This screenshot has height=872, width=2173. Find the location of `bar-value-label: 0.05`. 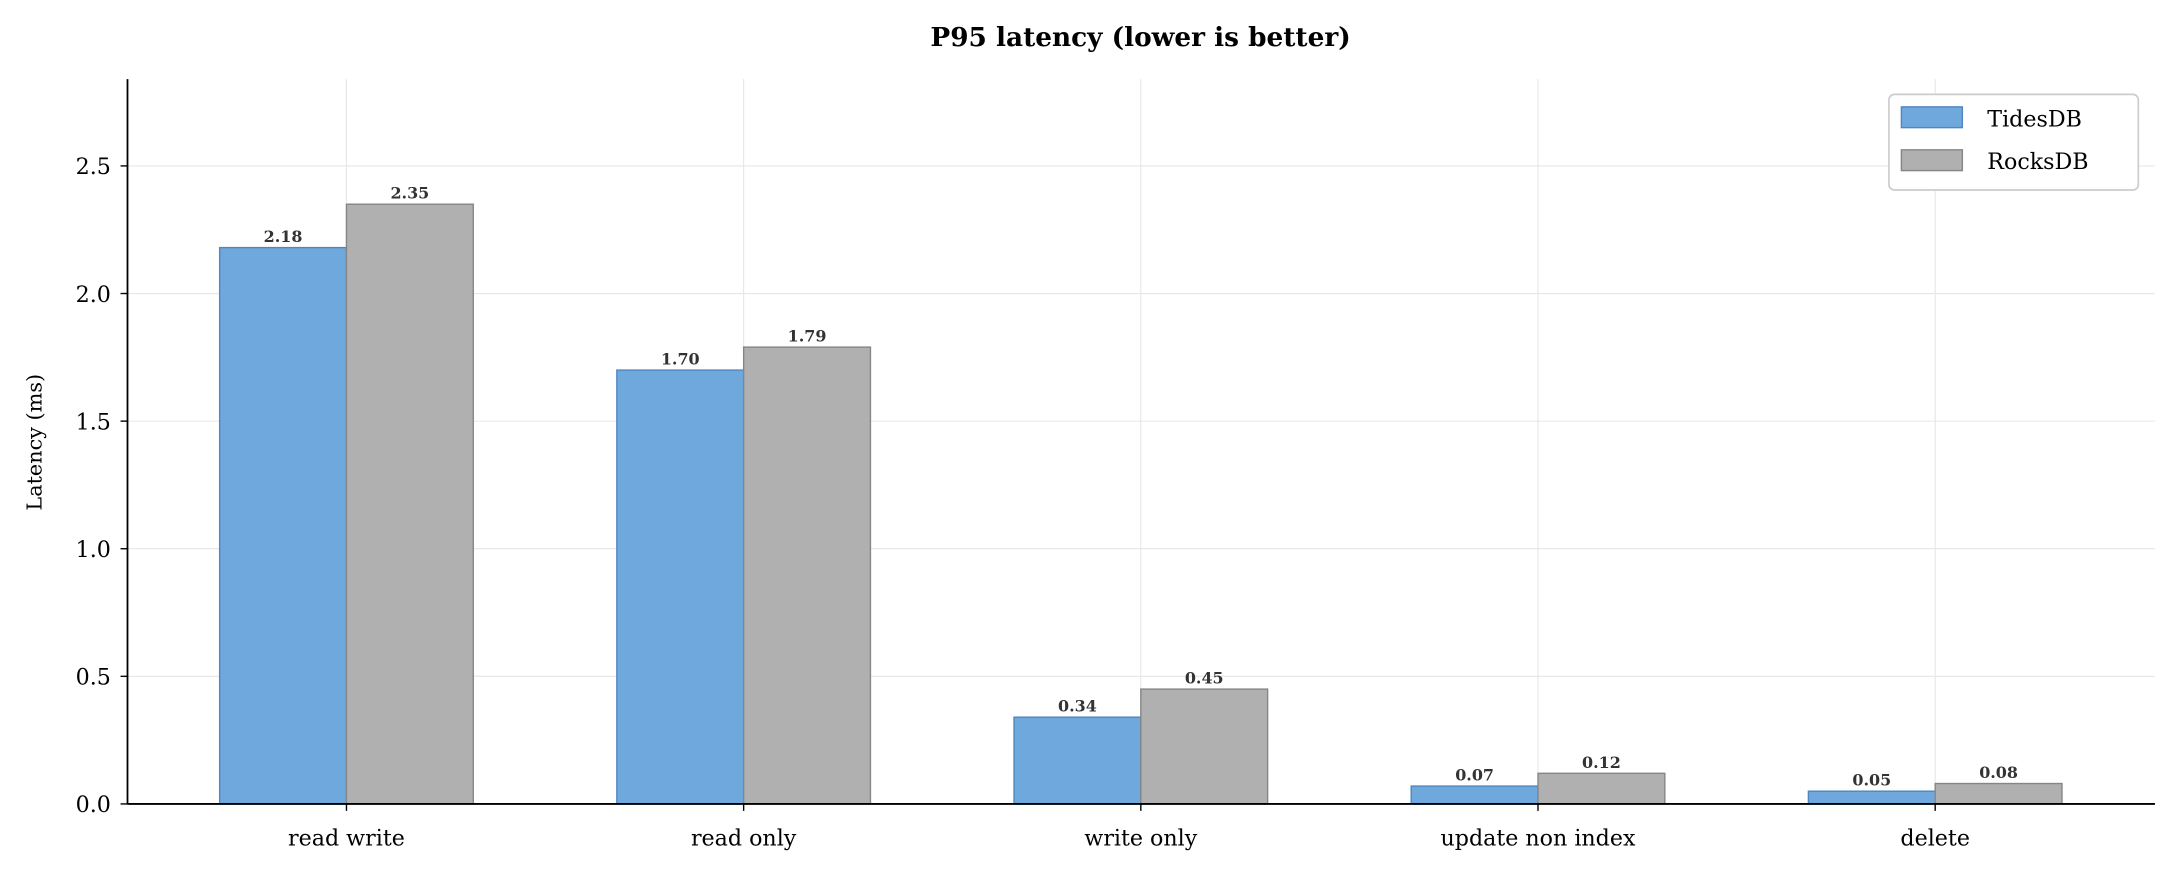

bar-value-label: 0.05 is located at coordinates (1871, 780).